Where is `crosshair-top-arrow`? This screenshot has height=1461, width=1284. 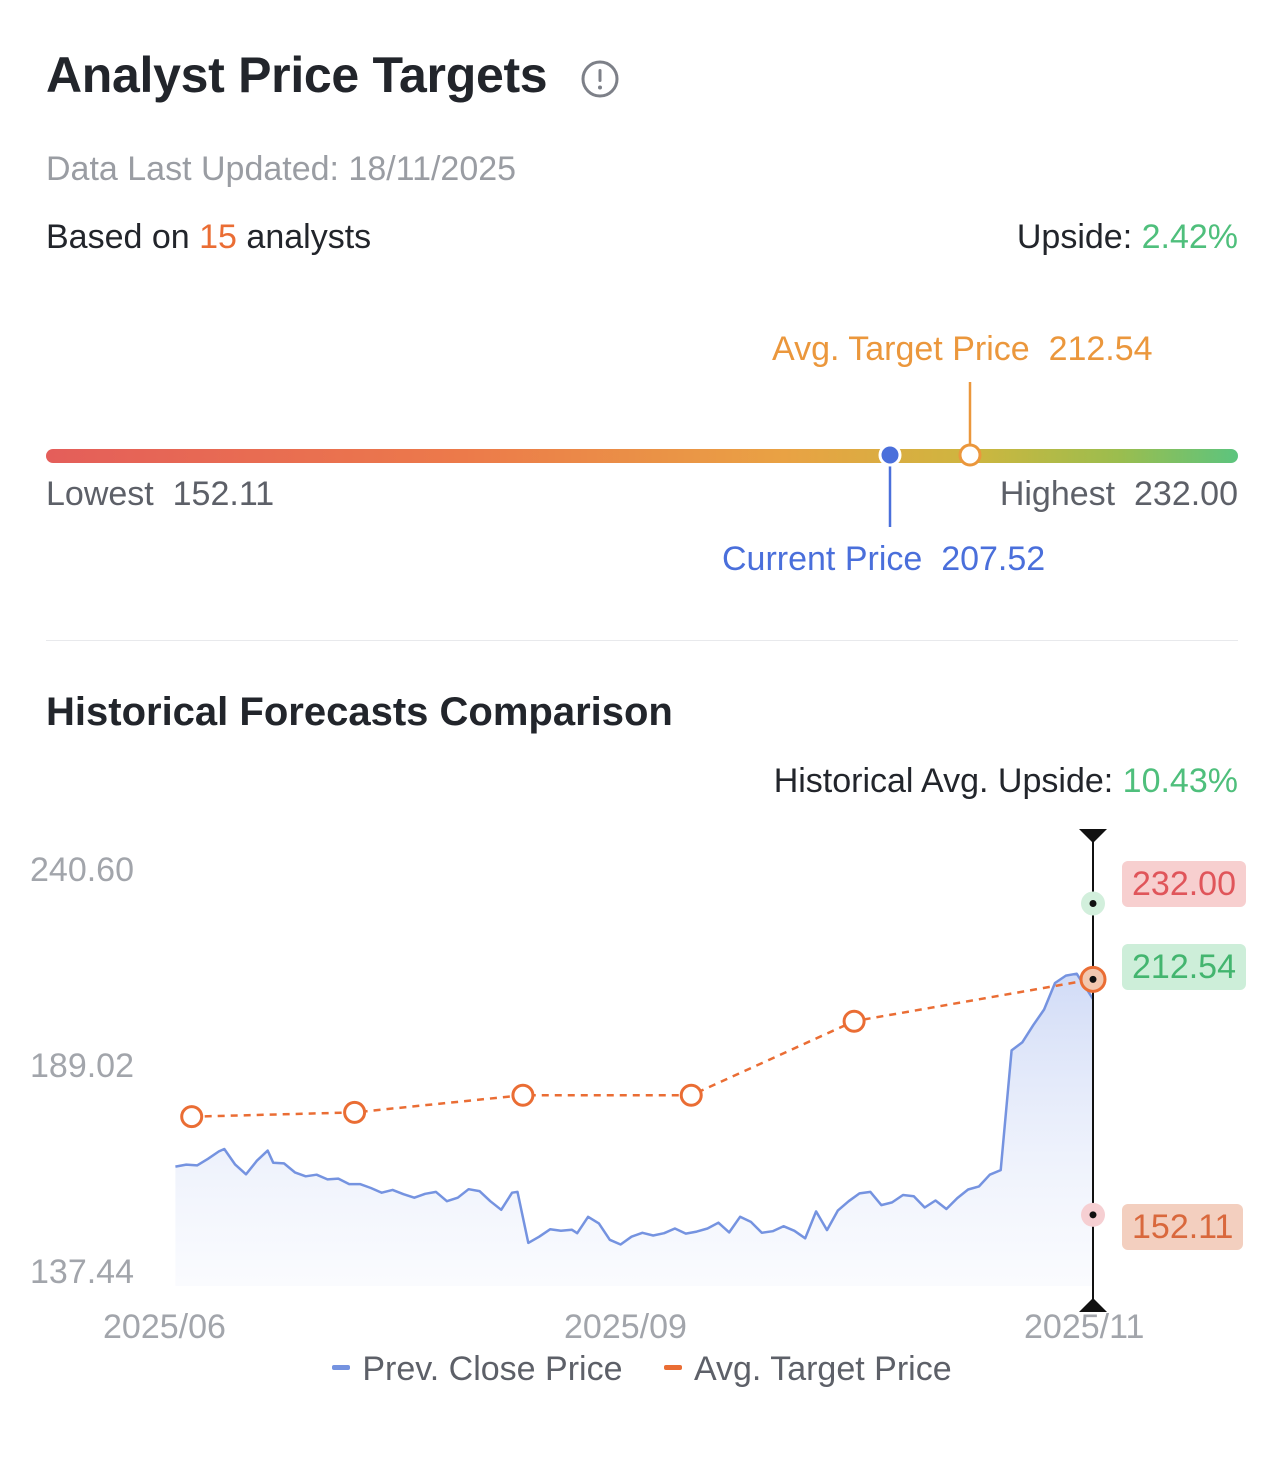
crosshair-top-arrow is located at coordinates (1093, 836).